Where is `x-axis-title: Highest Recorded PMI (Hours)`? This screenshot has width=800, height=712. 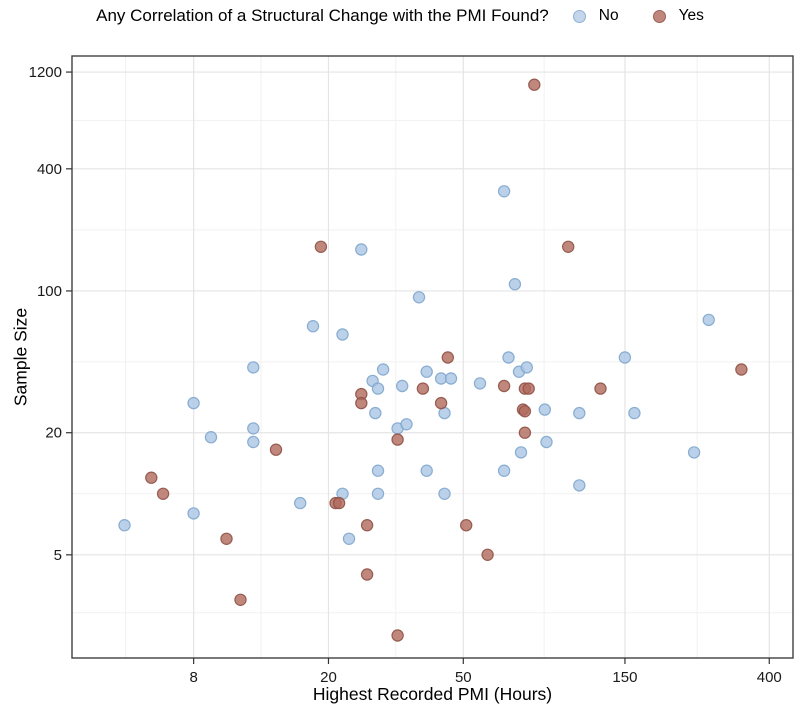 x-axis-title: Highest Recorded PMI (Hours) is located at coordinates (432, 694).